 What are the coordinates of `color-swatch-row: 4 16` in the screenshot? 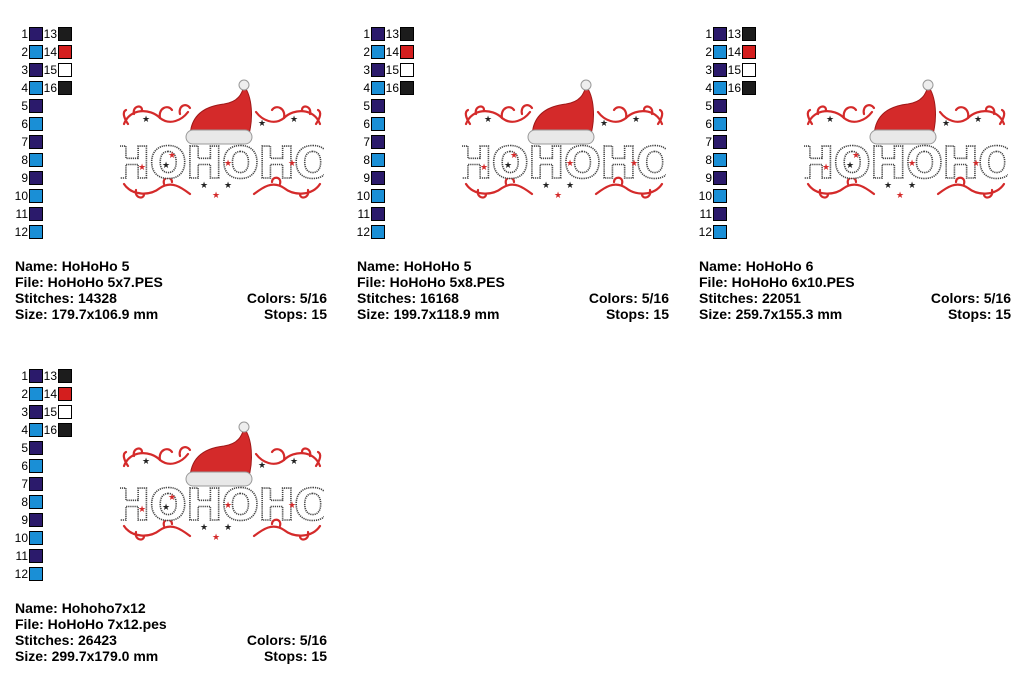 It's located at (40, 88).